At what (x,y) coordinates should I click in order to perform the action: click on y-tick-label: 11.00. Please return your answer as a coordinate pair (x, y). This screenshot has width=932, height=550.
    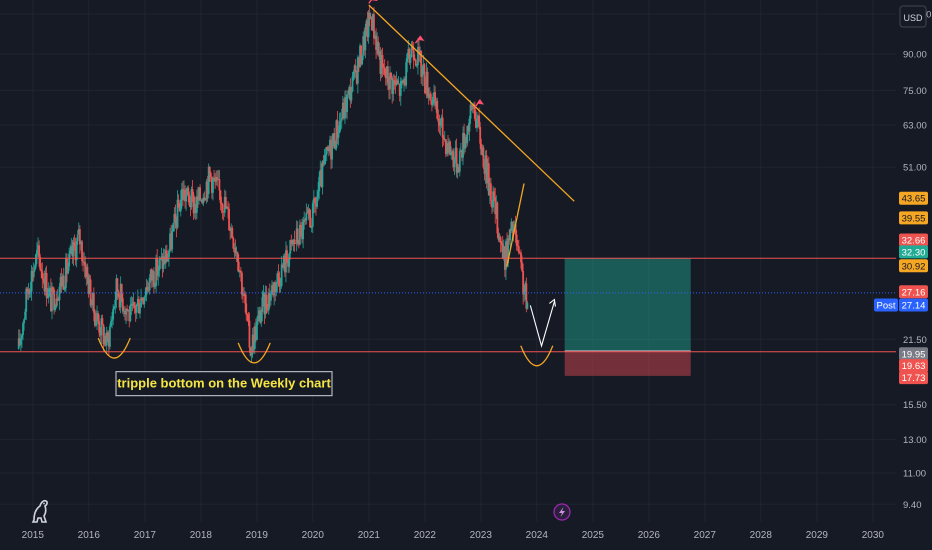
    Looking at the image, I should click on (914, 473).